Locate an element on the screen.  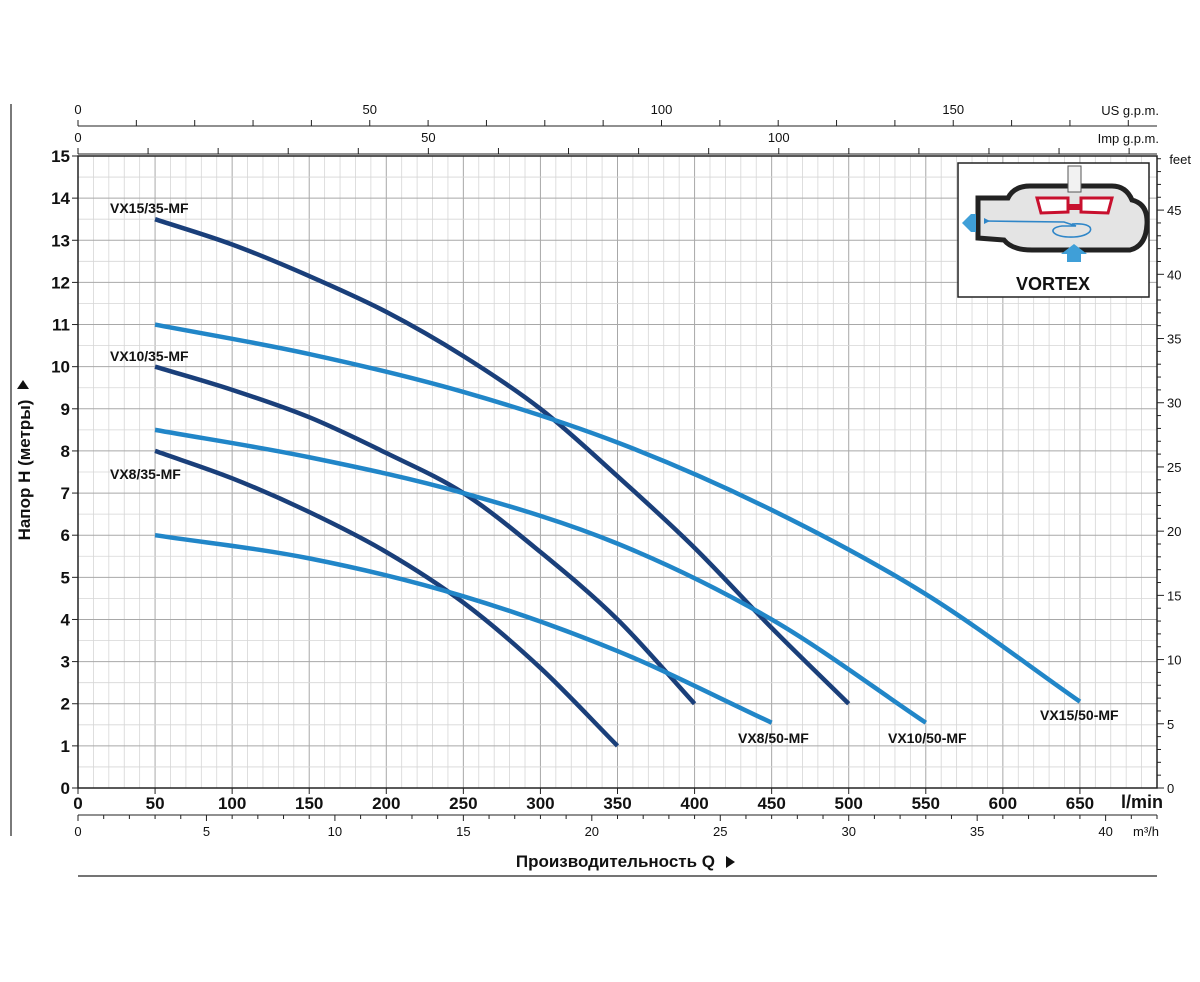
x-tick-label: 550 is located at coordinates (926, 803).